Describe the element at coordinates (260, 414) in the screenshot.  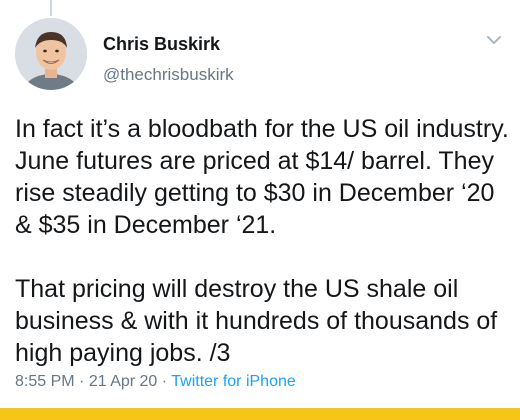
I see `bottom-bar` at that location.